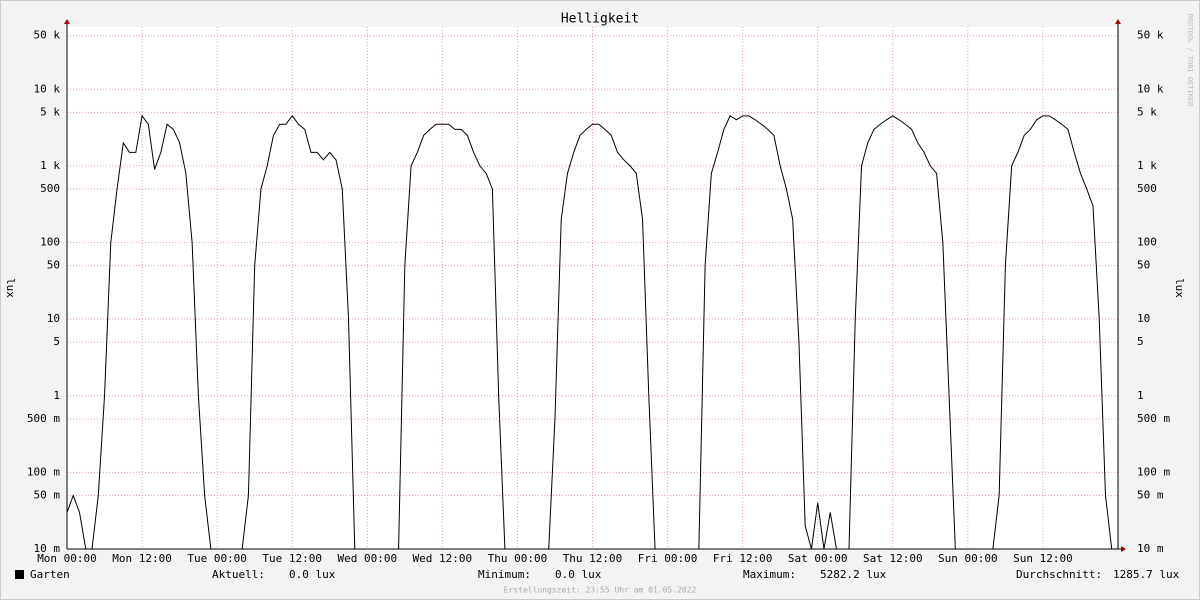 The height and width of the screenshot is (600, 1200). Describe the element at coordinates (668, 558) in the screenshot. I see `x-tick-label: Fri 00:00` at that location.